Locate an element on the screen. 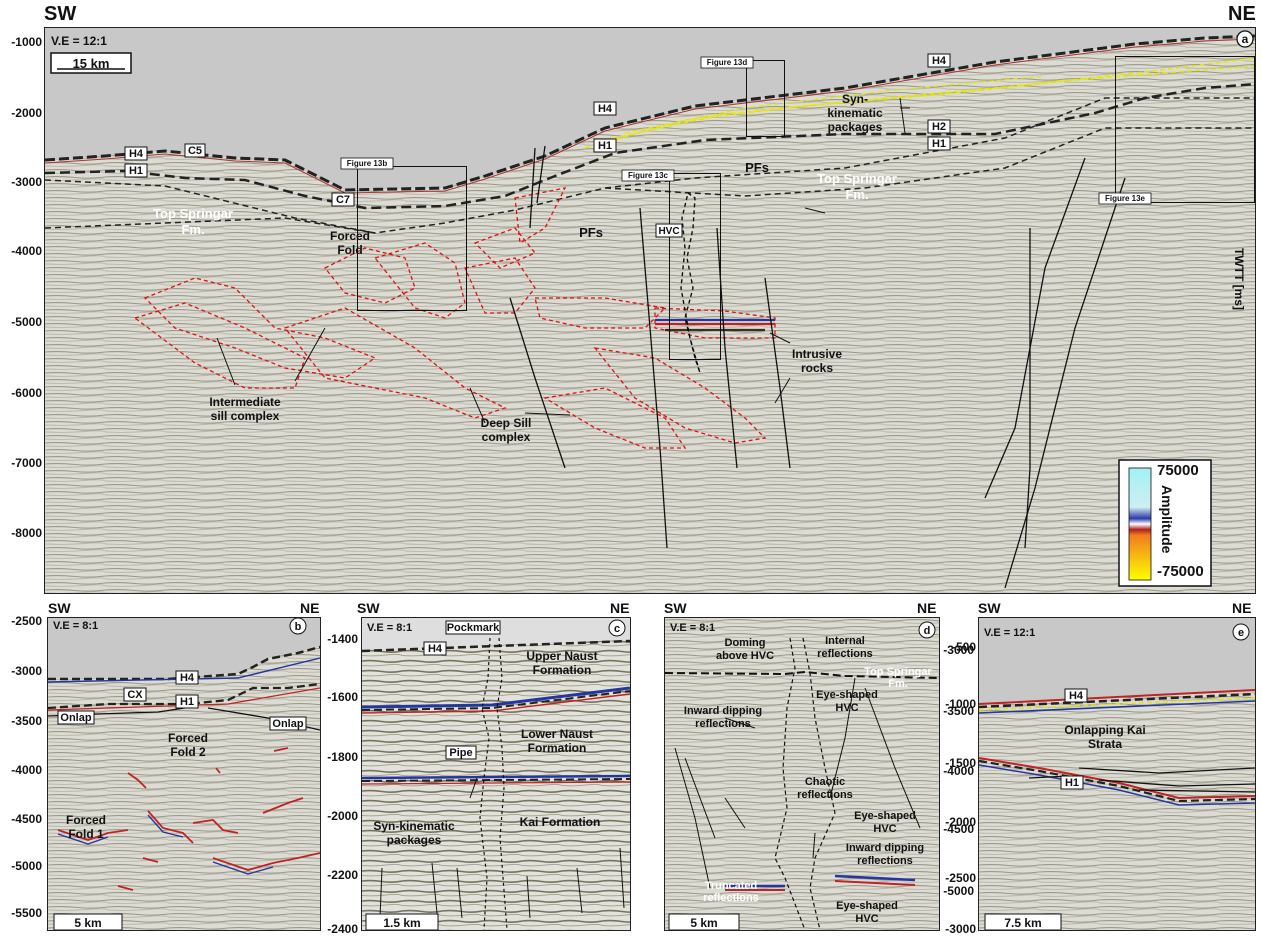 The height and width of the screenshot is (936, 1262). panel-e-onlapping-line1: Onlapping Kai is located at coordinates (1104, 730).